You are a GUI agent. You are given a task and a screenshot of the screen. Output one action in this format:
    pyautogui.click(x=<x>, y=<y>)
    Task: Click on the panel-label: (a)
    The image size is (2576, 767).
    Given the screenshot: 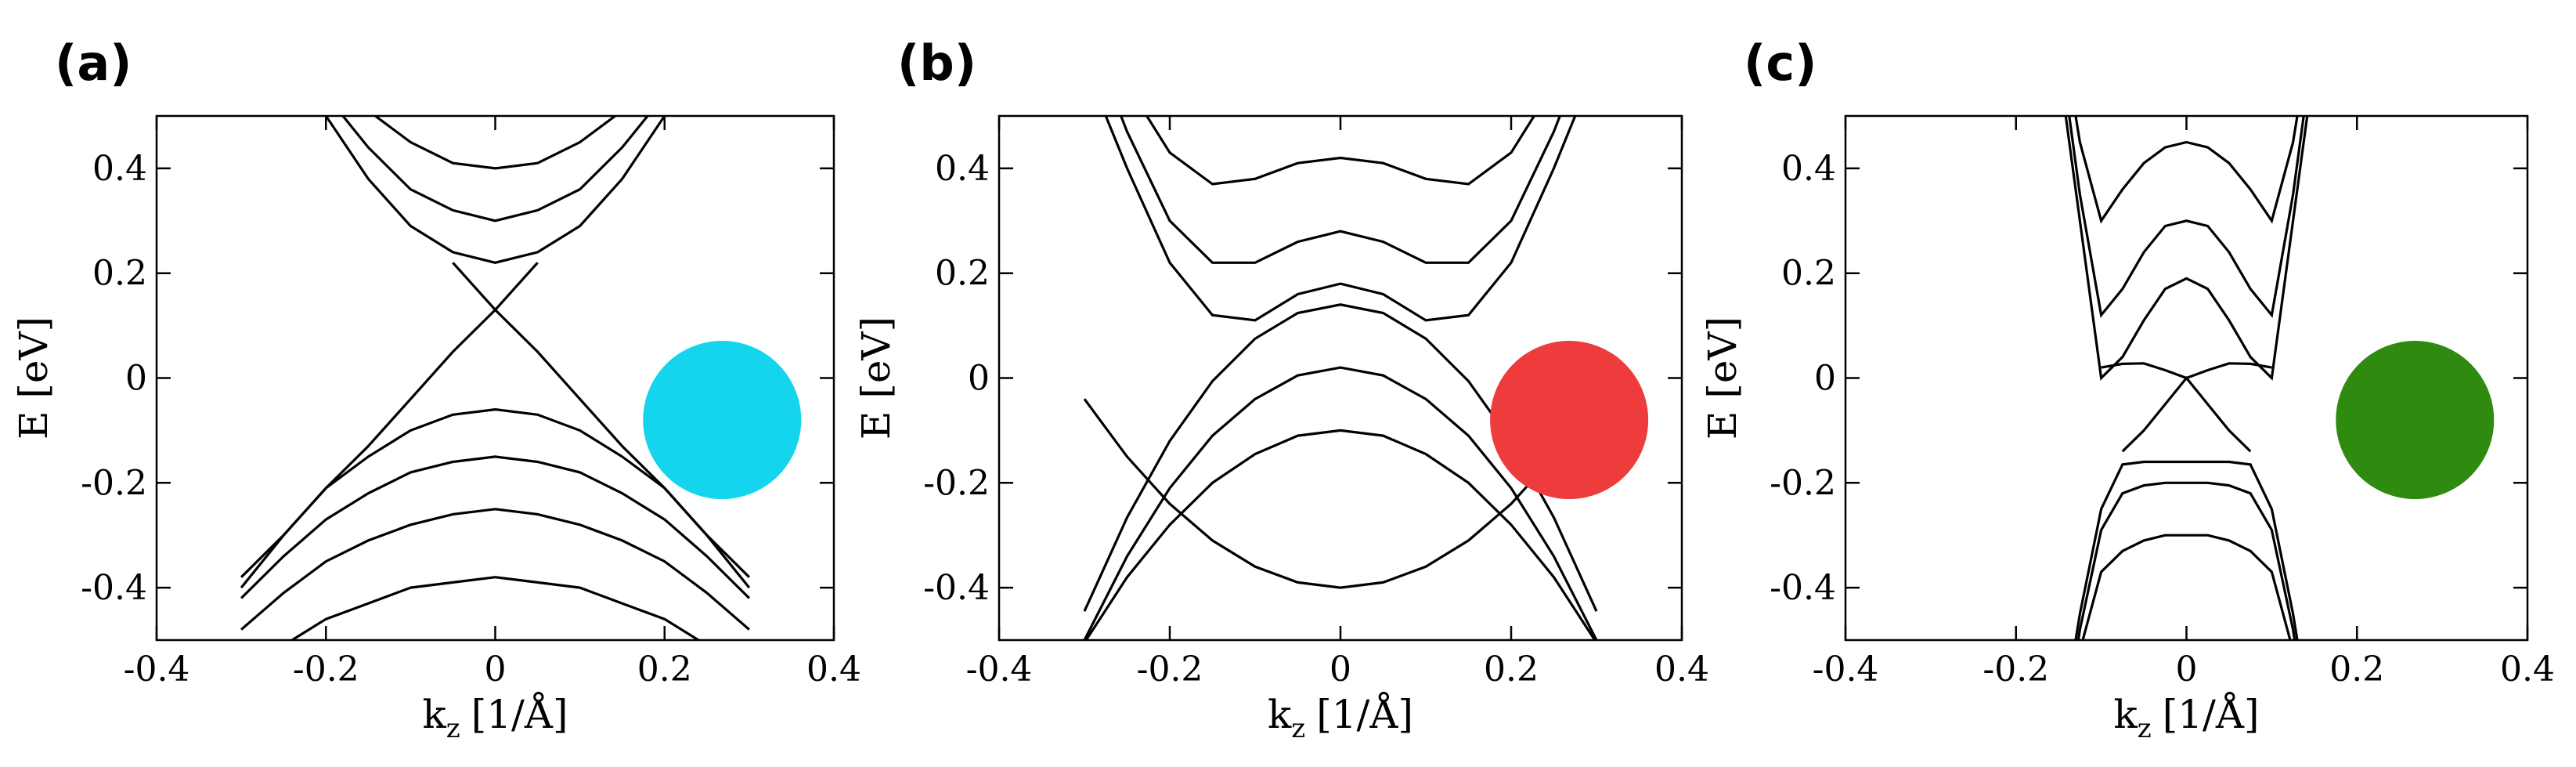 What is the action you would take?
    pyautogui.click(x=93, y=63)
    